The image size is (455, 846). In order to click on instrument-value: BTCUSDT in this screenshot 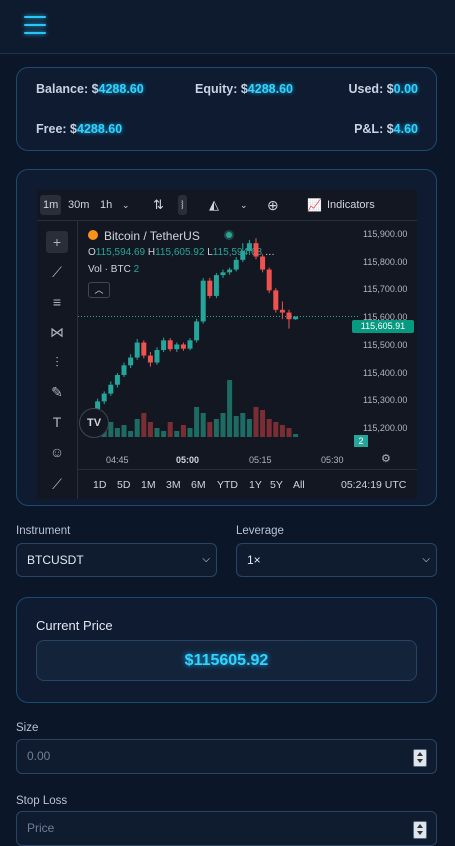, I will do `click(55, 560)`.